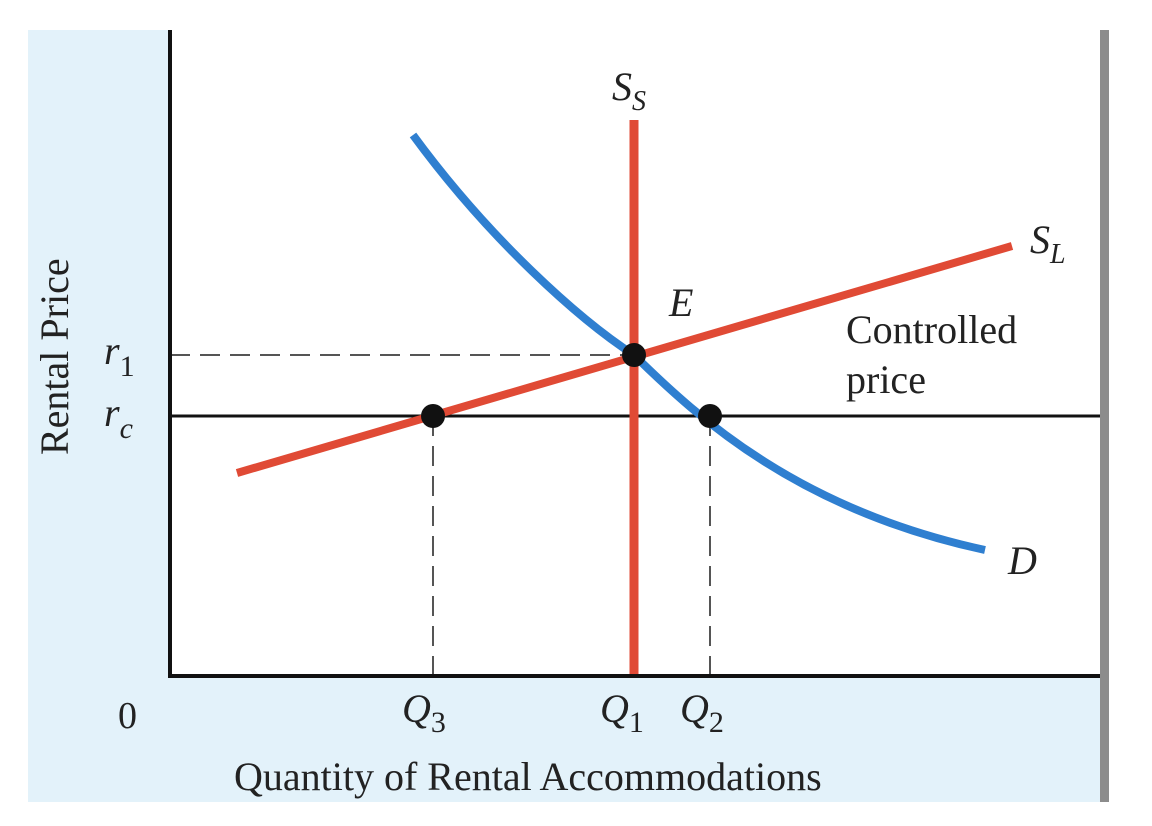 The width and height of the screenshot is (1152, 826). Describe the element at coordinates (99, 416) in the screenshot. I see `background-left-panel` at that location.